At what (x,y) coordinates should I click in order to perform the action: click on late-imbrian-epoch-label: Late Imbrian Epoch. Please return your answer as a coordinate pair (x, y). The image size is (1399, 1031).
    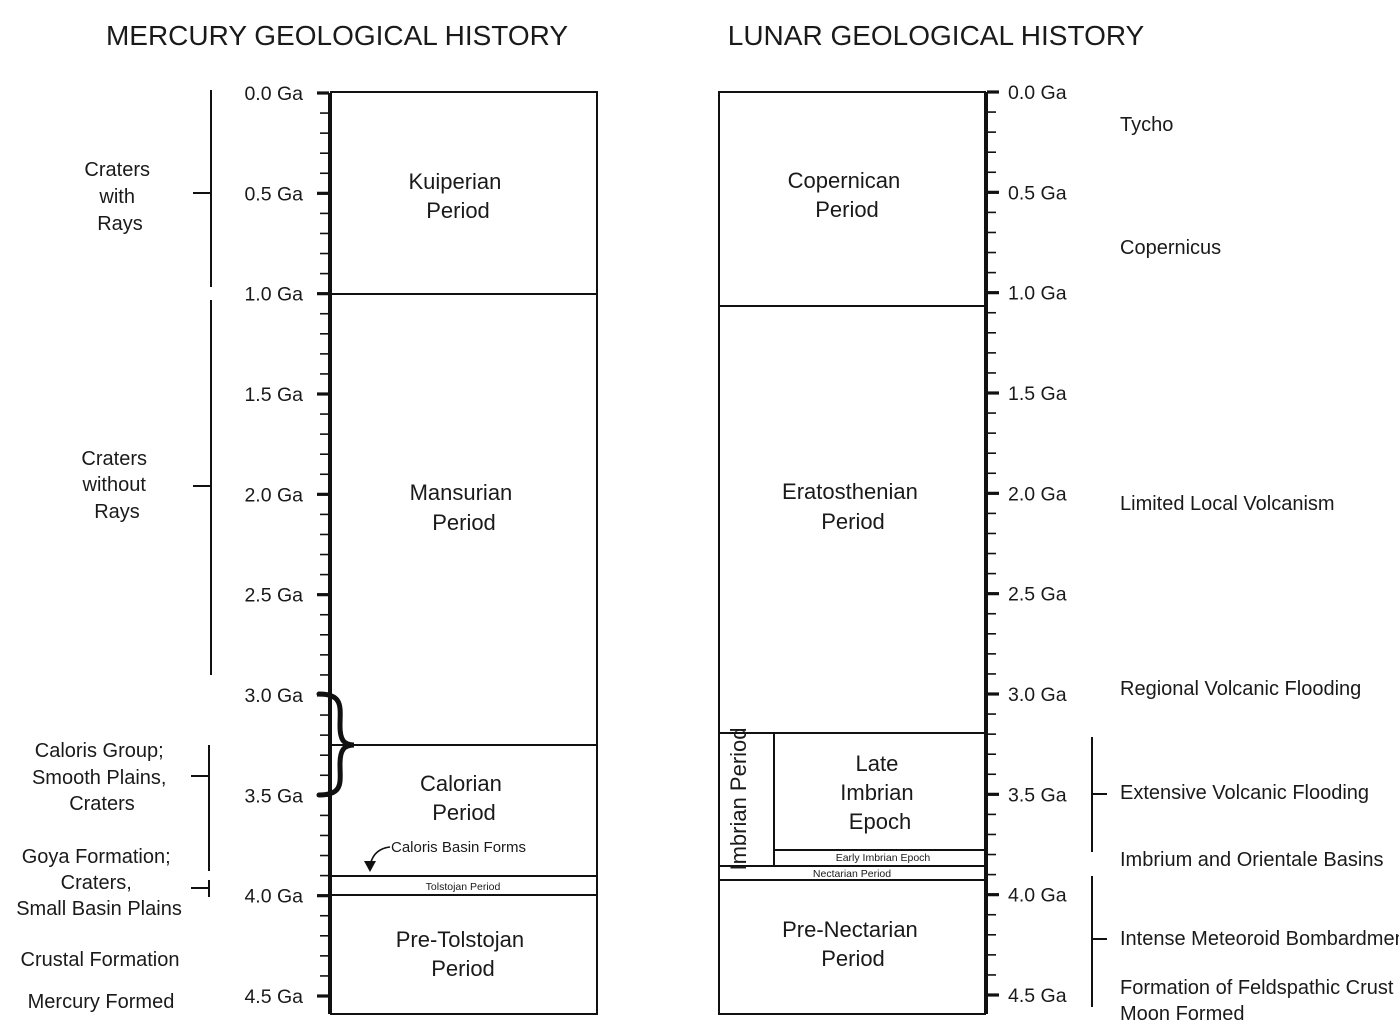
    Looking at the image, I should click on (879, 792).